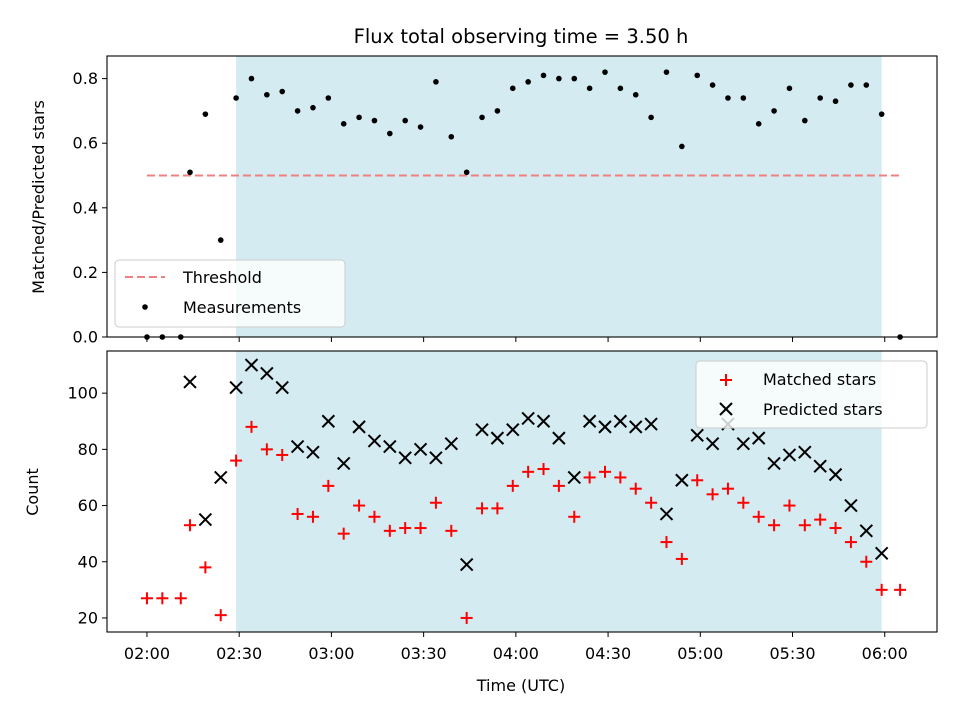 This screenshot has width=960, height=720. Describe the element at coordinates (222, 277) in the screenshot. I see `legend-threshold-label: Threshold` at that location.